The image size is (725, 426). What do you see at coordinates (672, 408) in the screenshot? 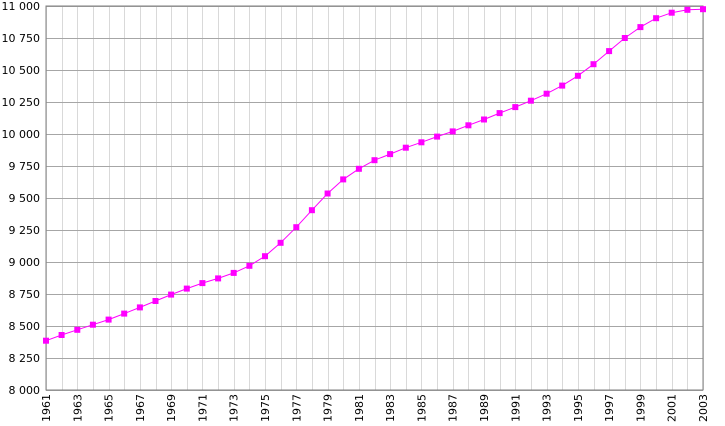
I see `x-tick-label: 2001` at bounding box center [672, 408].